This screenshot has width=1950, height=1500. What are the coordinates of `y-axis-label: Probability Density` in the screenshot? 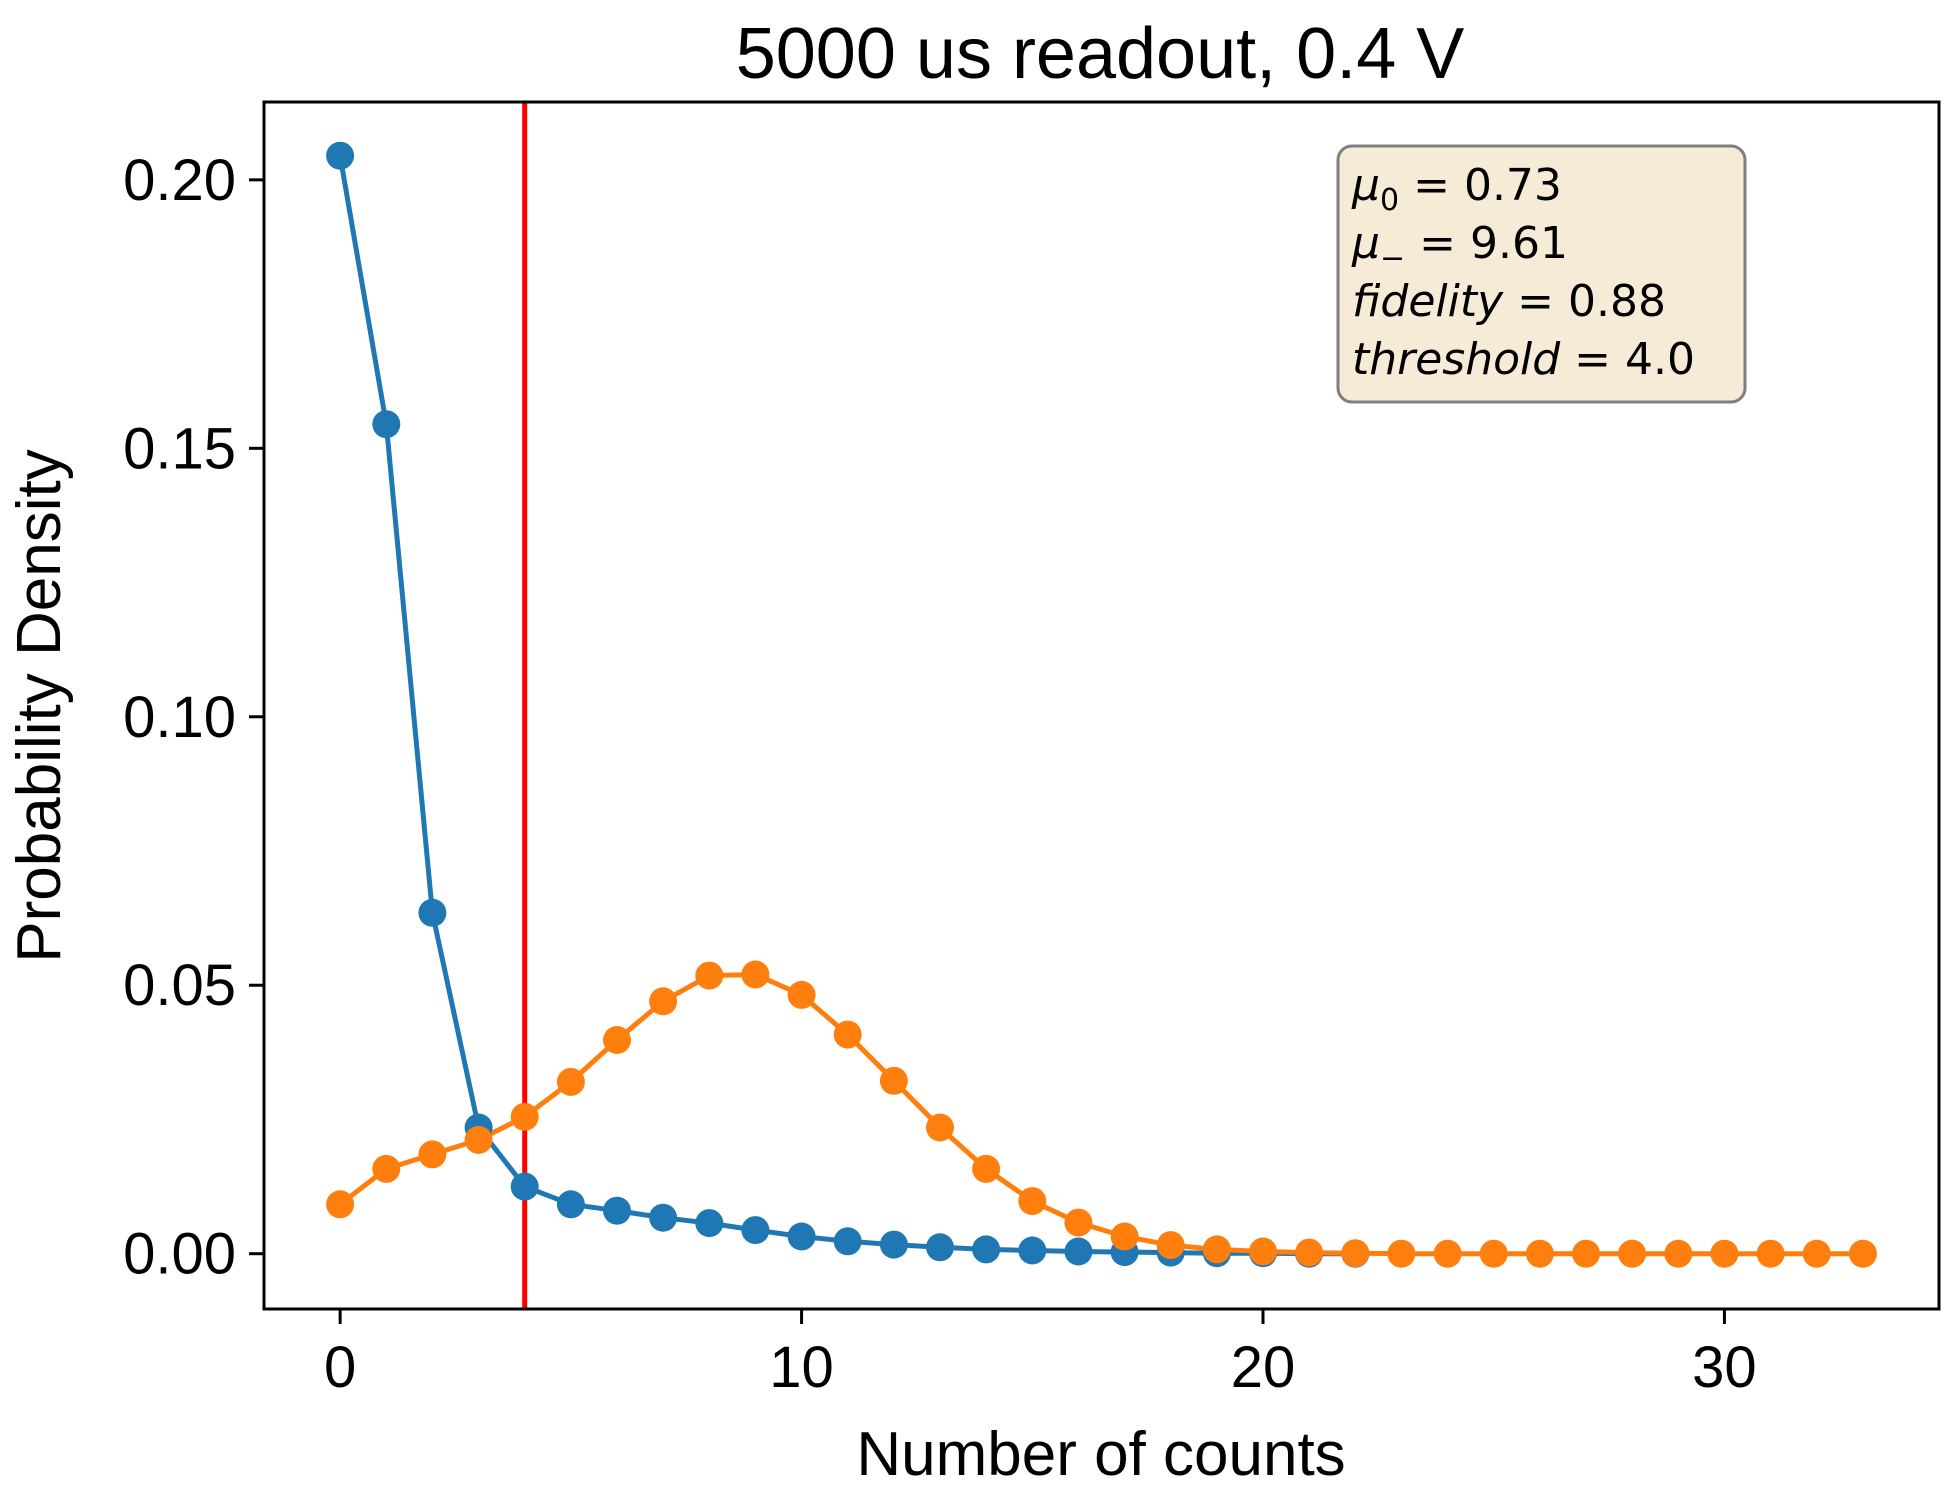 It's located at (39, 705).